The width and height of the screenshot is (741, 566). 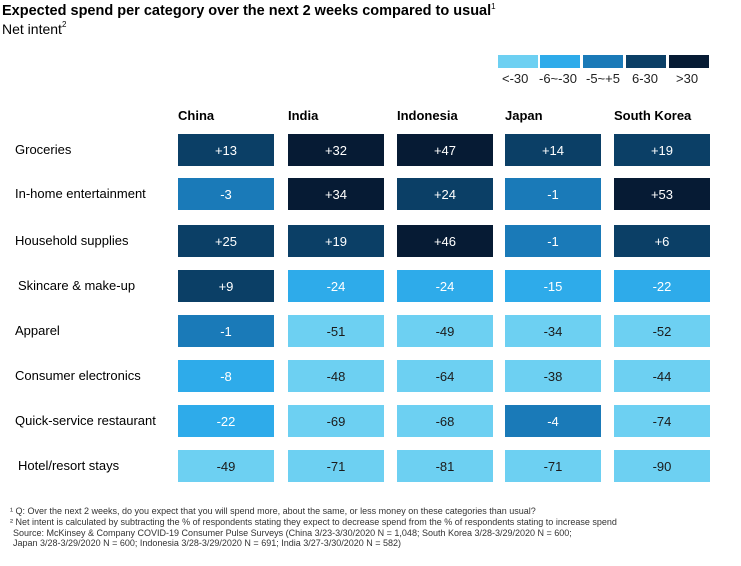 What do you see at coordinates (226, 150) in the screenshot?
I see `heatmap-cell: +13` at bounding box center [226, 150].